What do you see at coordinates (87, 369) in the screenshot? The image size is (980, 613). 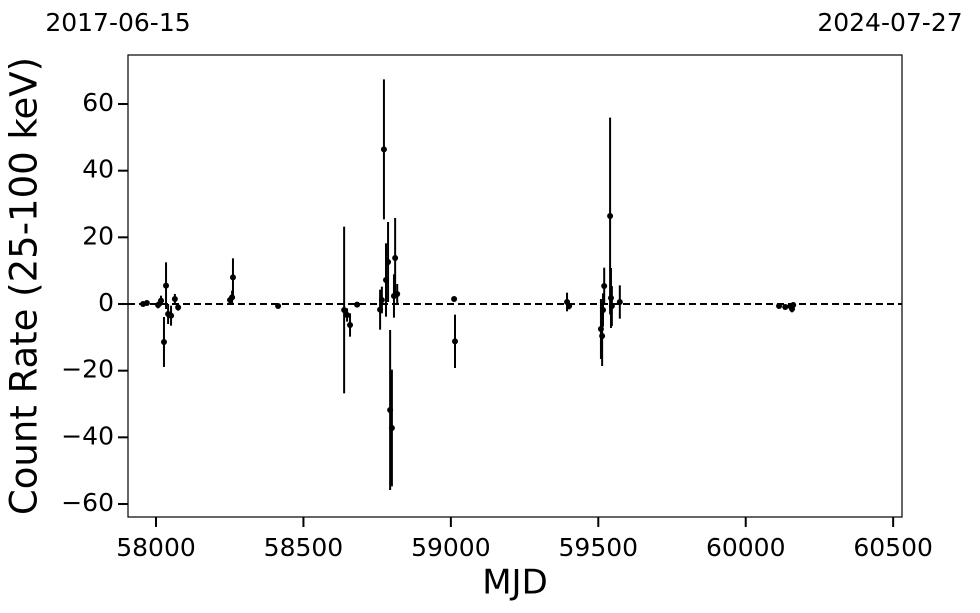 I see `y-tick-label: −20` at bounding box center [87, 369].